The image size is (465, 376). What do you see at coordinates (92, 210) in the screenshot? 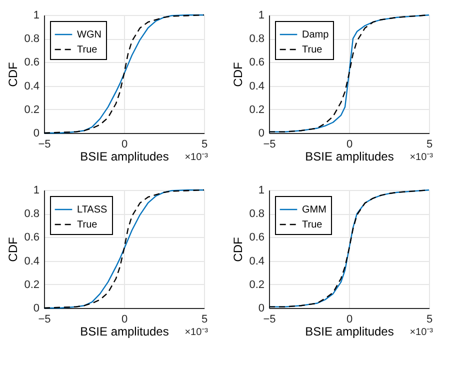
I see `legend-label: LTASS` at bounding box center [92, 210].